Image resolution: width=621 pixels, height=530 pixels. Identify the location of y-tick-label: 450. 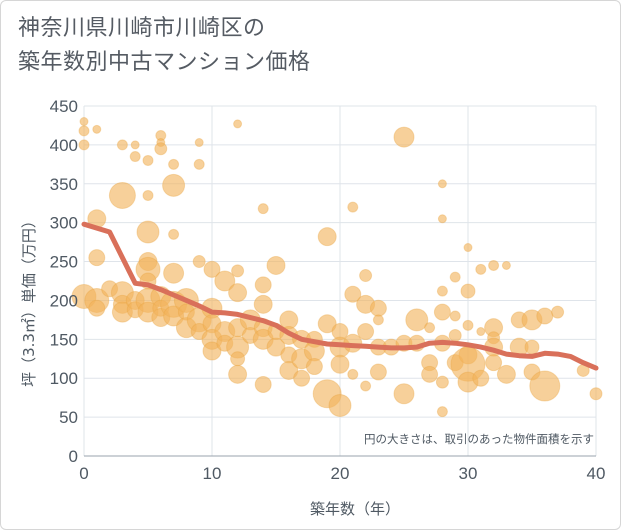
(64, 106).